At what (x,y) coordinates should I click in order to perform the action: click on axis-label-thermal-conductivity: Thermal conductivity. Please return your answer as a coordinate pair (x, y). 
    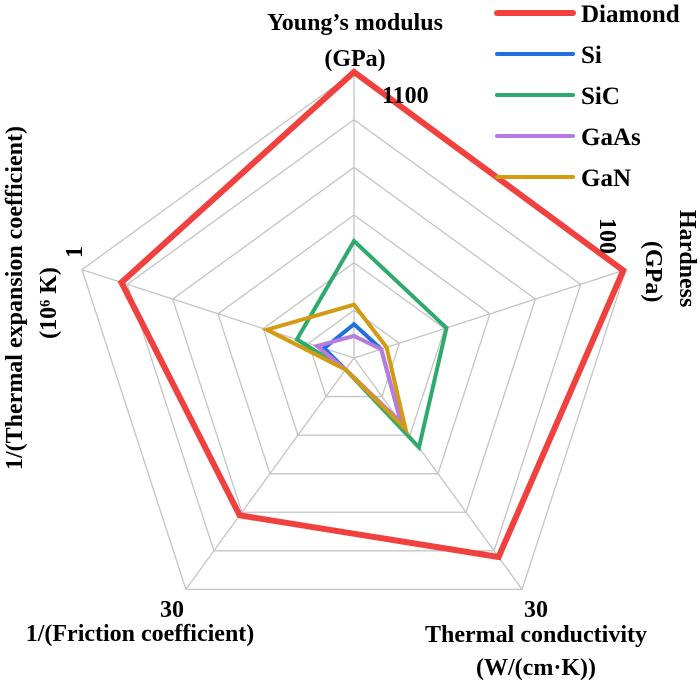
    Looking at the image, I should click on (536, 635).